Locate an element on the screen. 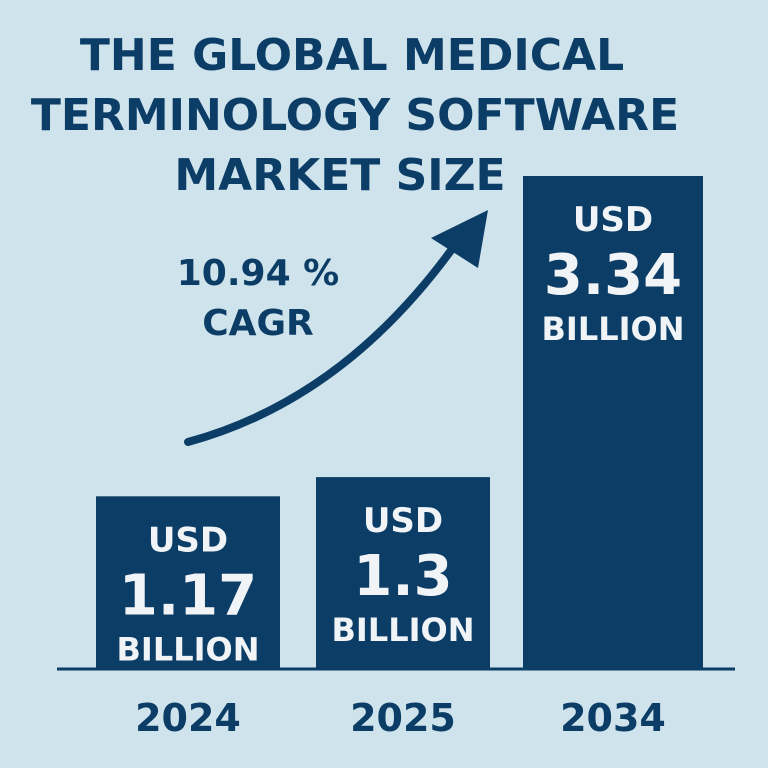  x-tick-label: 2025 is located at coordinates (403, 718).